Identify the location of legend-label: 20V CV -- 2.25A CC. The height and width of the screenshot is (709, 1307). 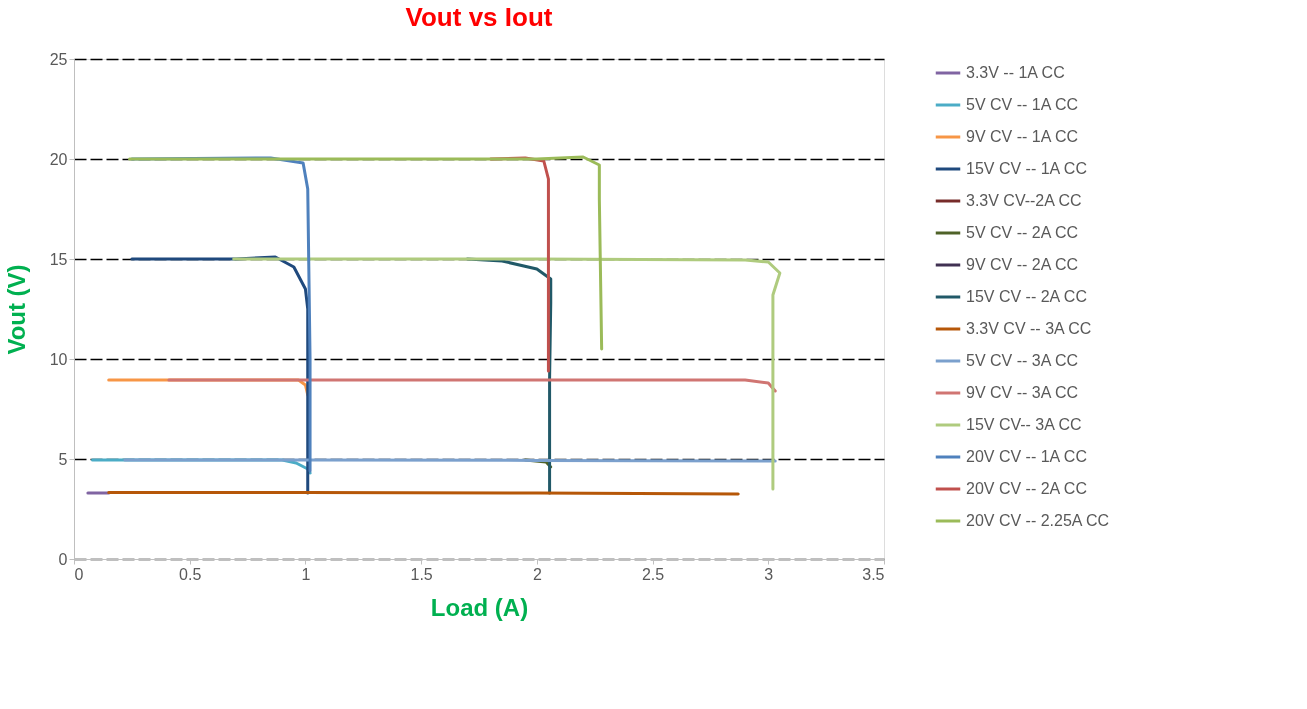
(1038, 520).